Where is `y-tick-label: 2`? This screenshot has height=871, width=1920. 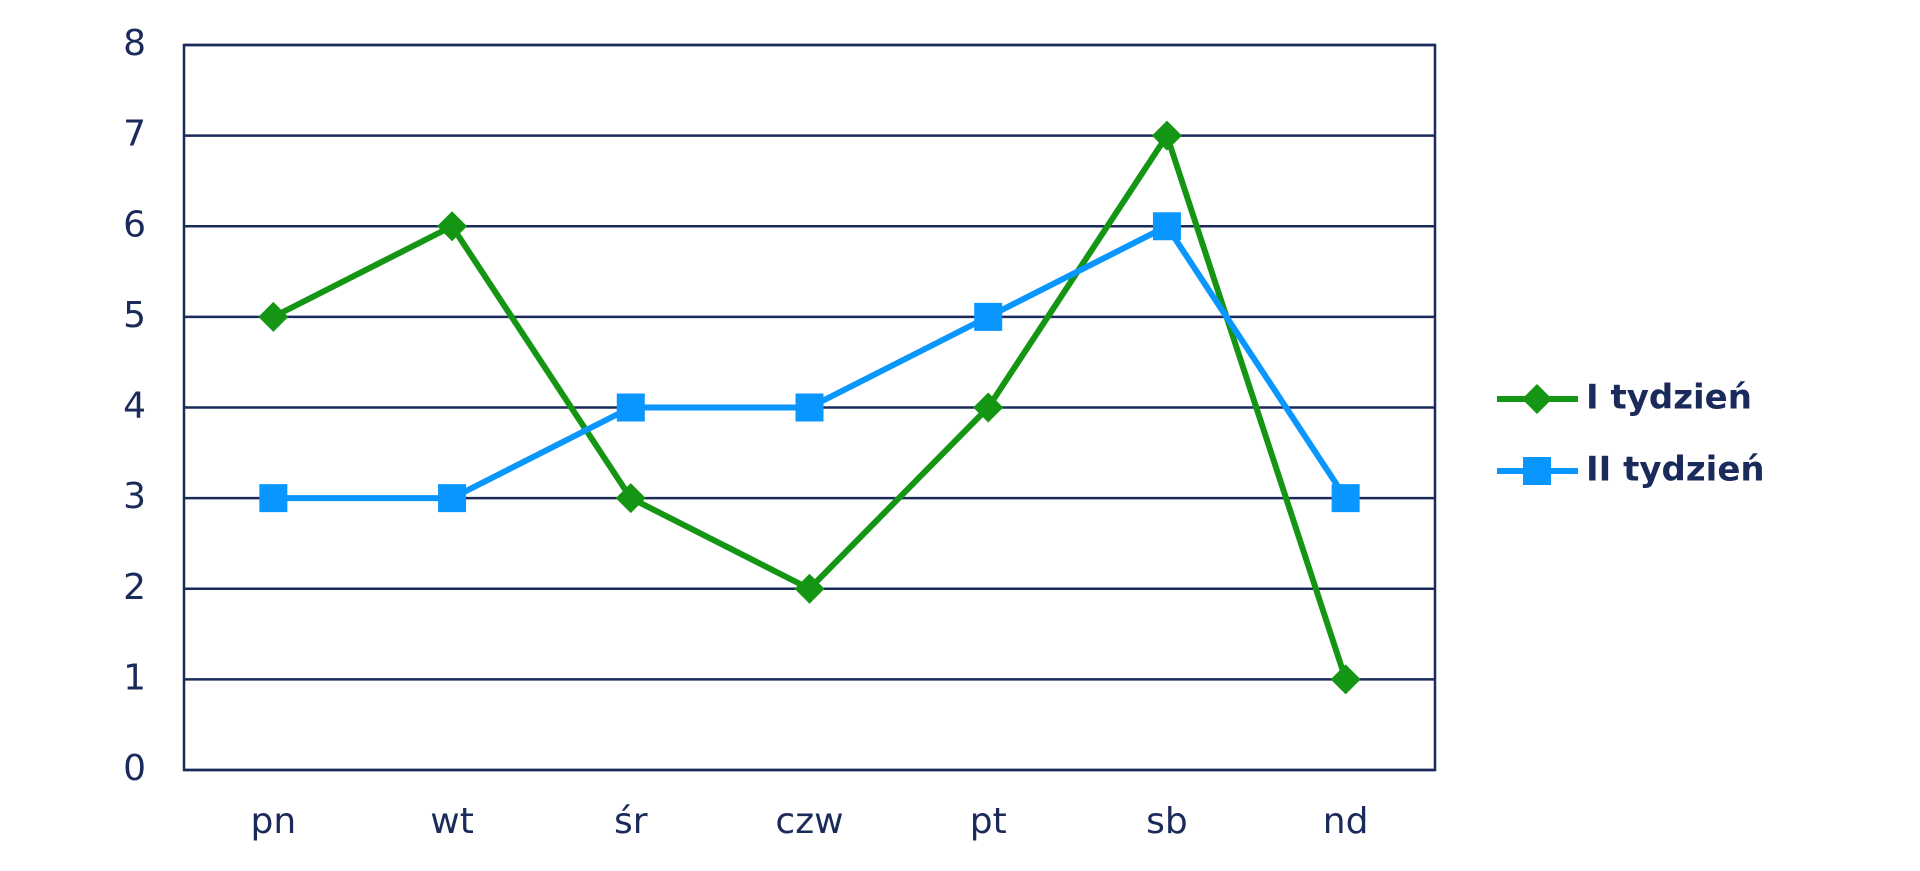
y-tick-label: 2 is located at coordinates (134, 587).